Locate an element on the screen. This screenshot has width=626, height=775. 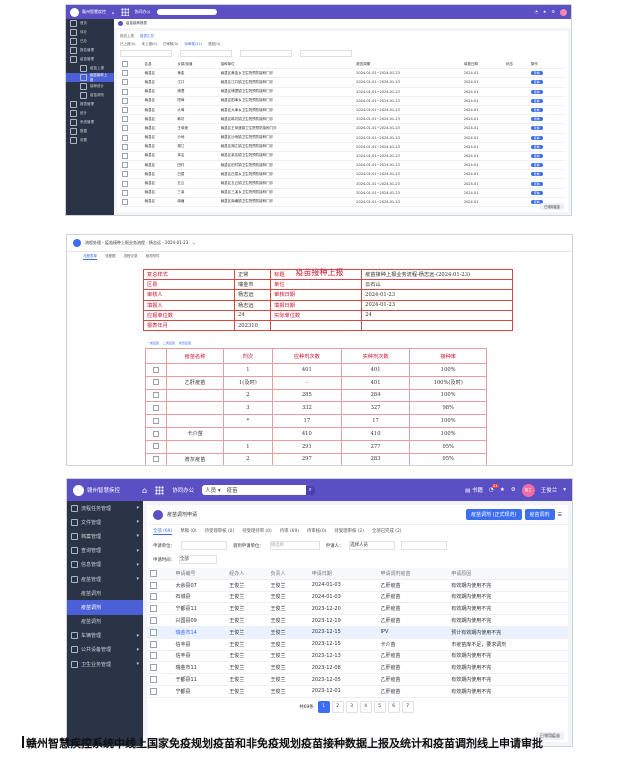
filter-tab: 待受理待审 (0) is located at coordinates (257, 531).